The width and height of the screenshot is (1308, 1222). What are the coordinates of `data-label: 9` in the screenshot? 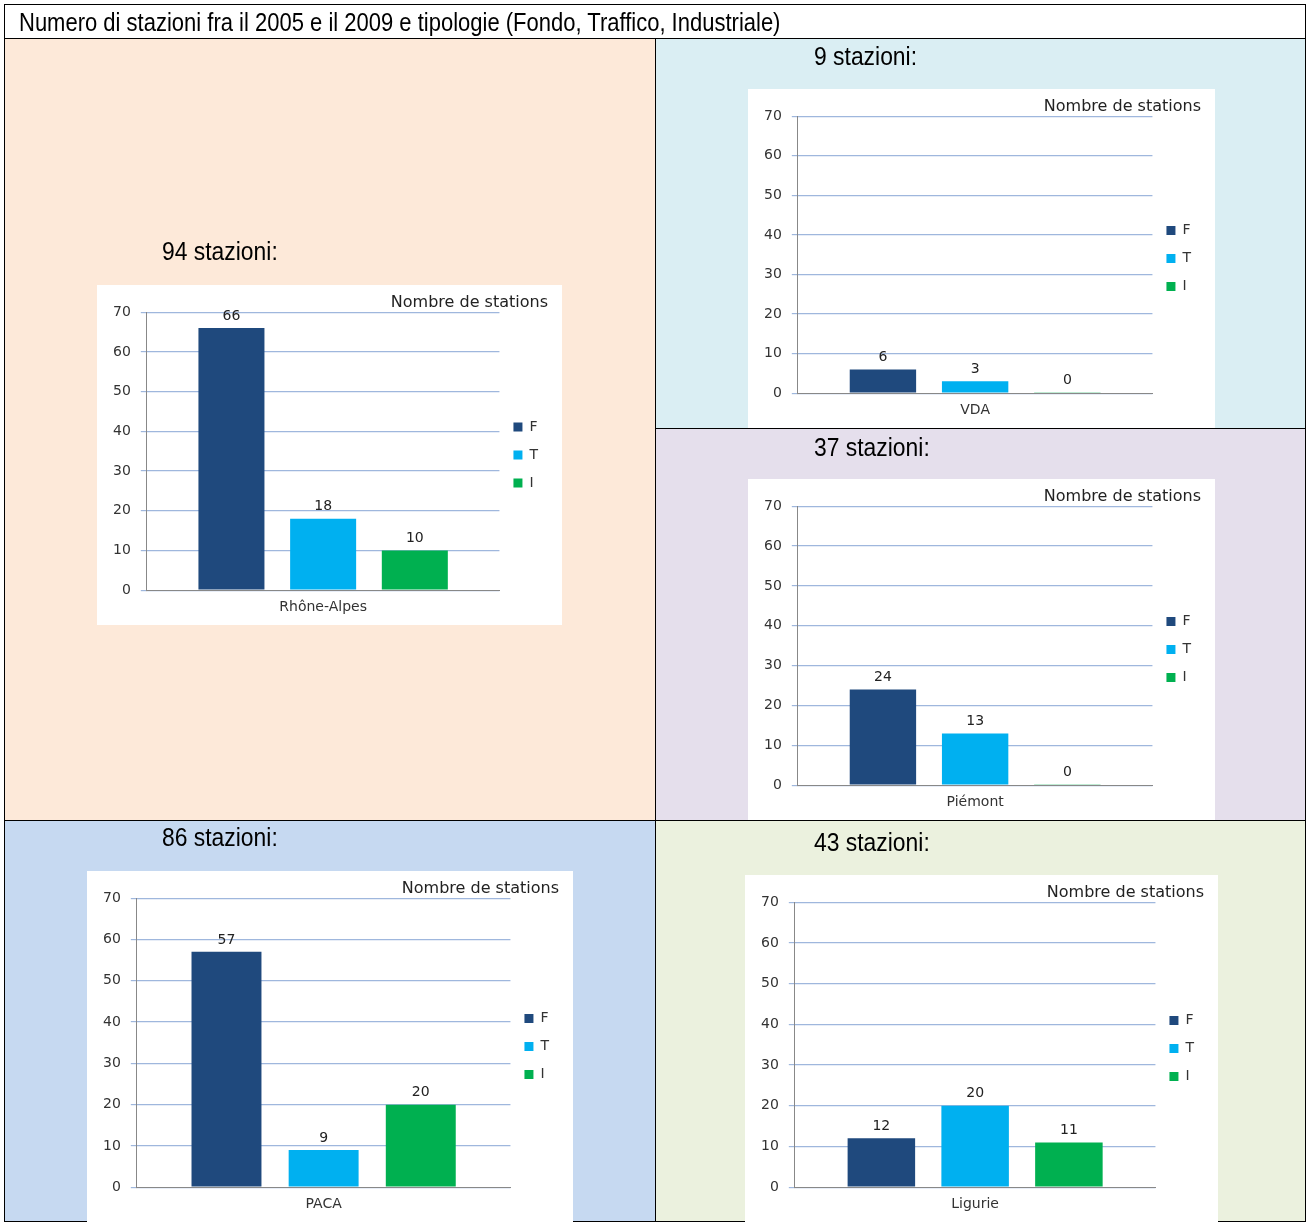 It's located at (324, 1136).